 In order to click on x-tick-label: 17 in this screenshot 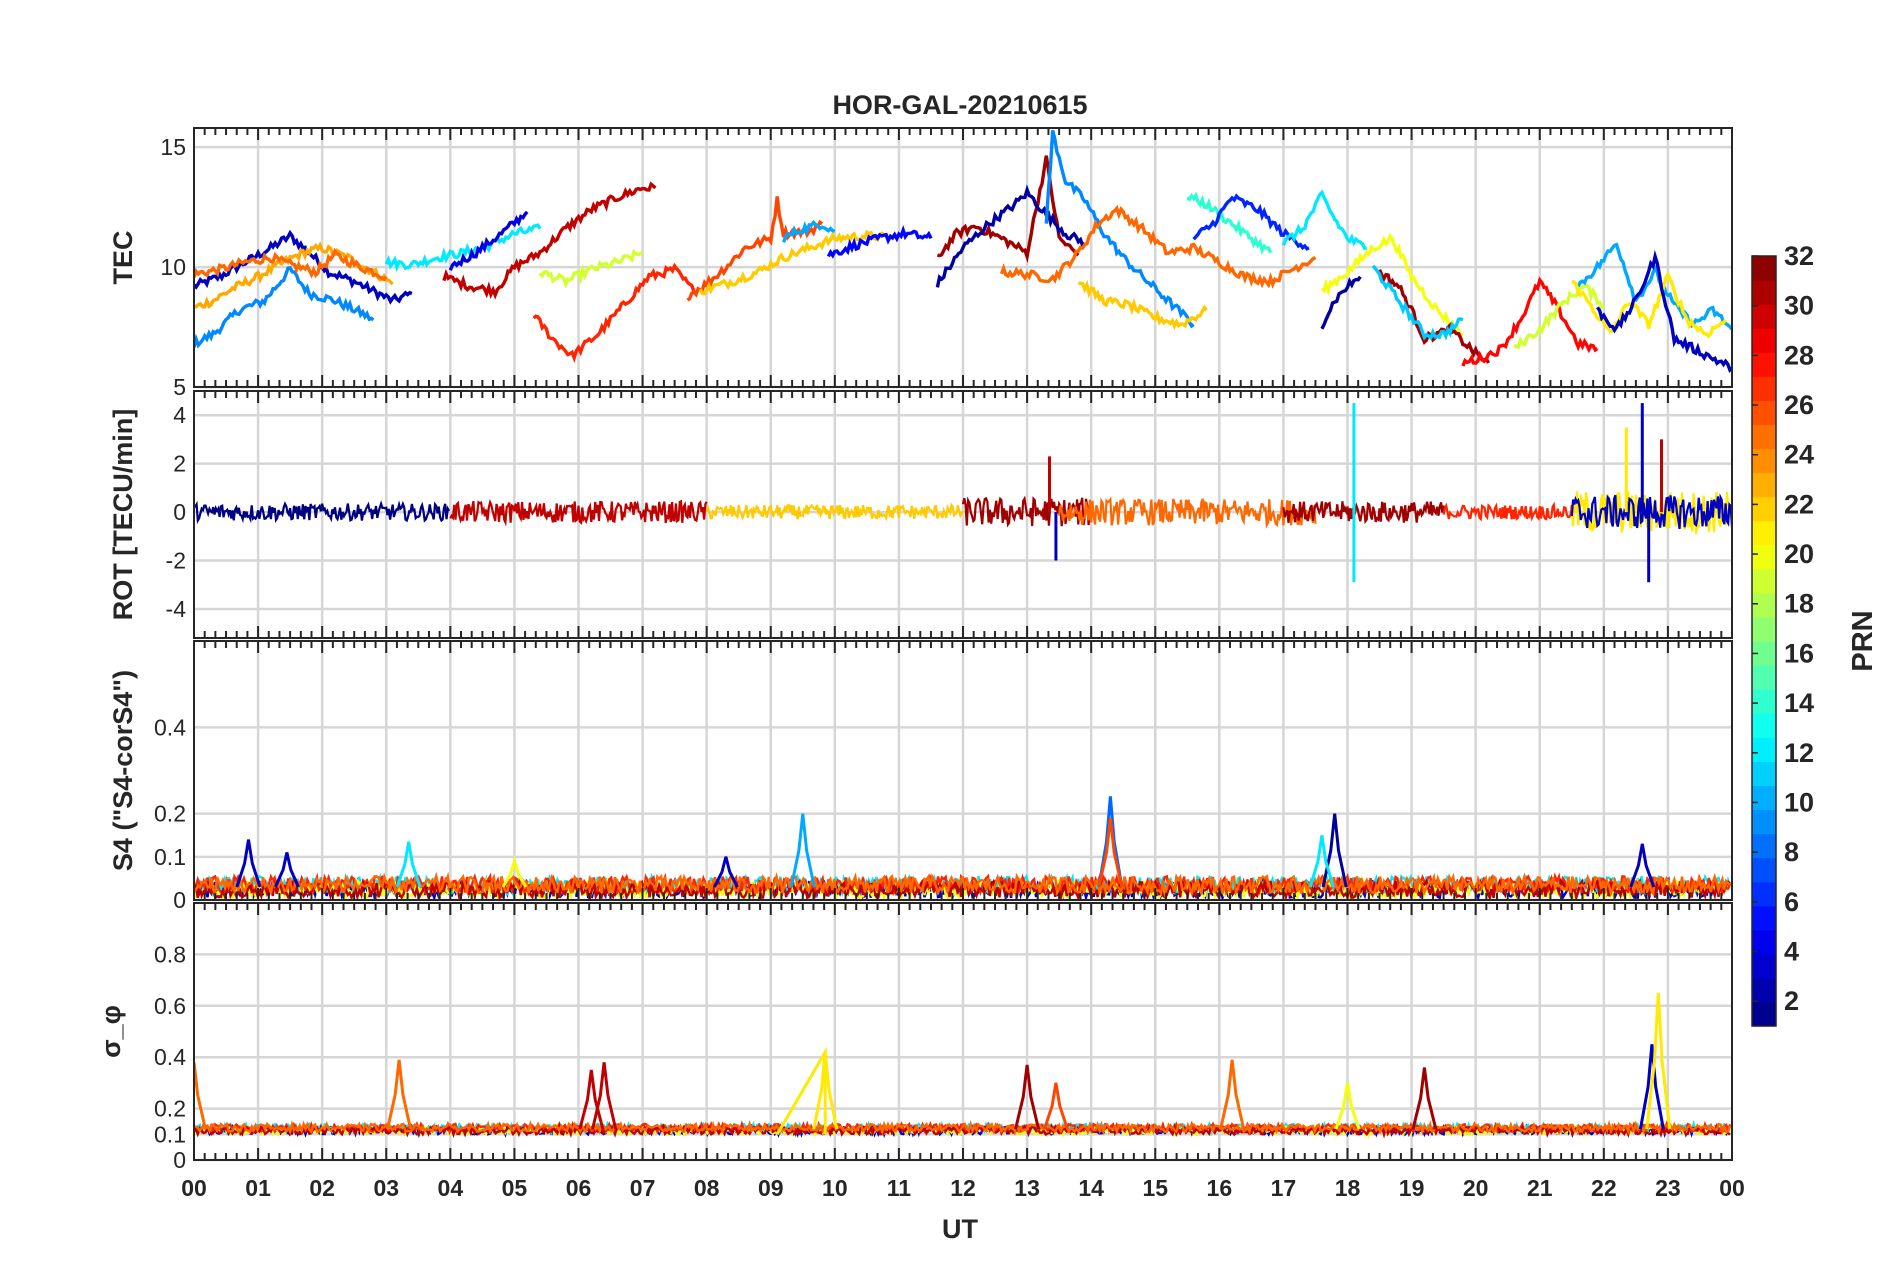, I will do `click(1284, 1188)`.